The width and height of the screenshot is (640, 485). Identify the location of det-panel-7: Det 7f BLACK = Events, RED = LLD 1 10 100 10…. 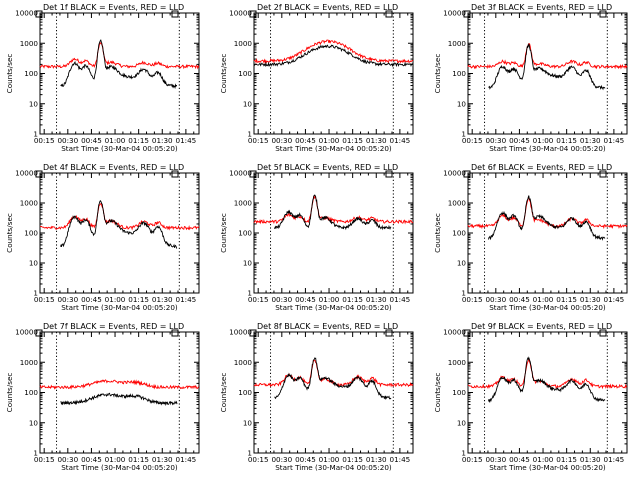
(102, 397).